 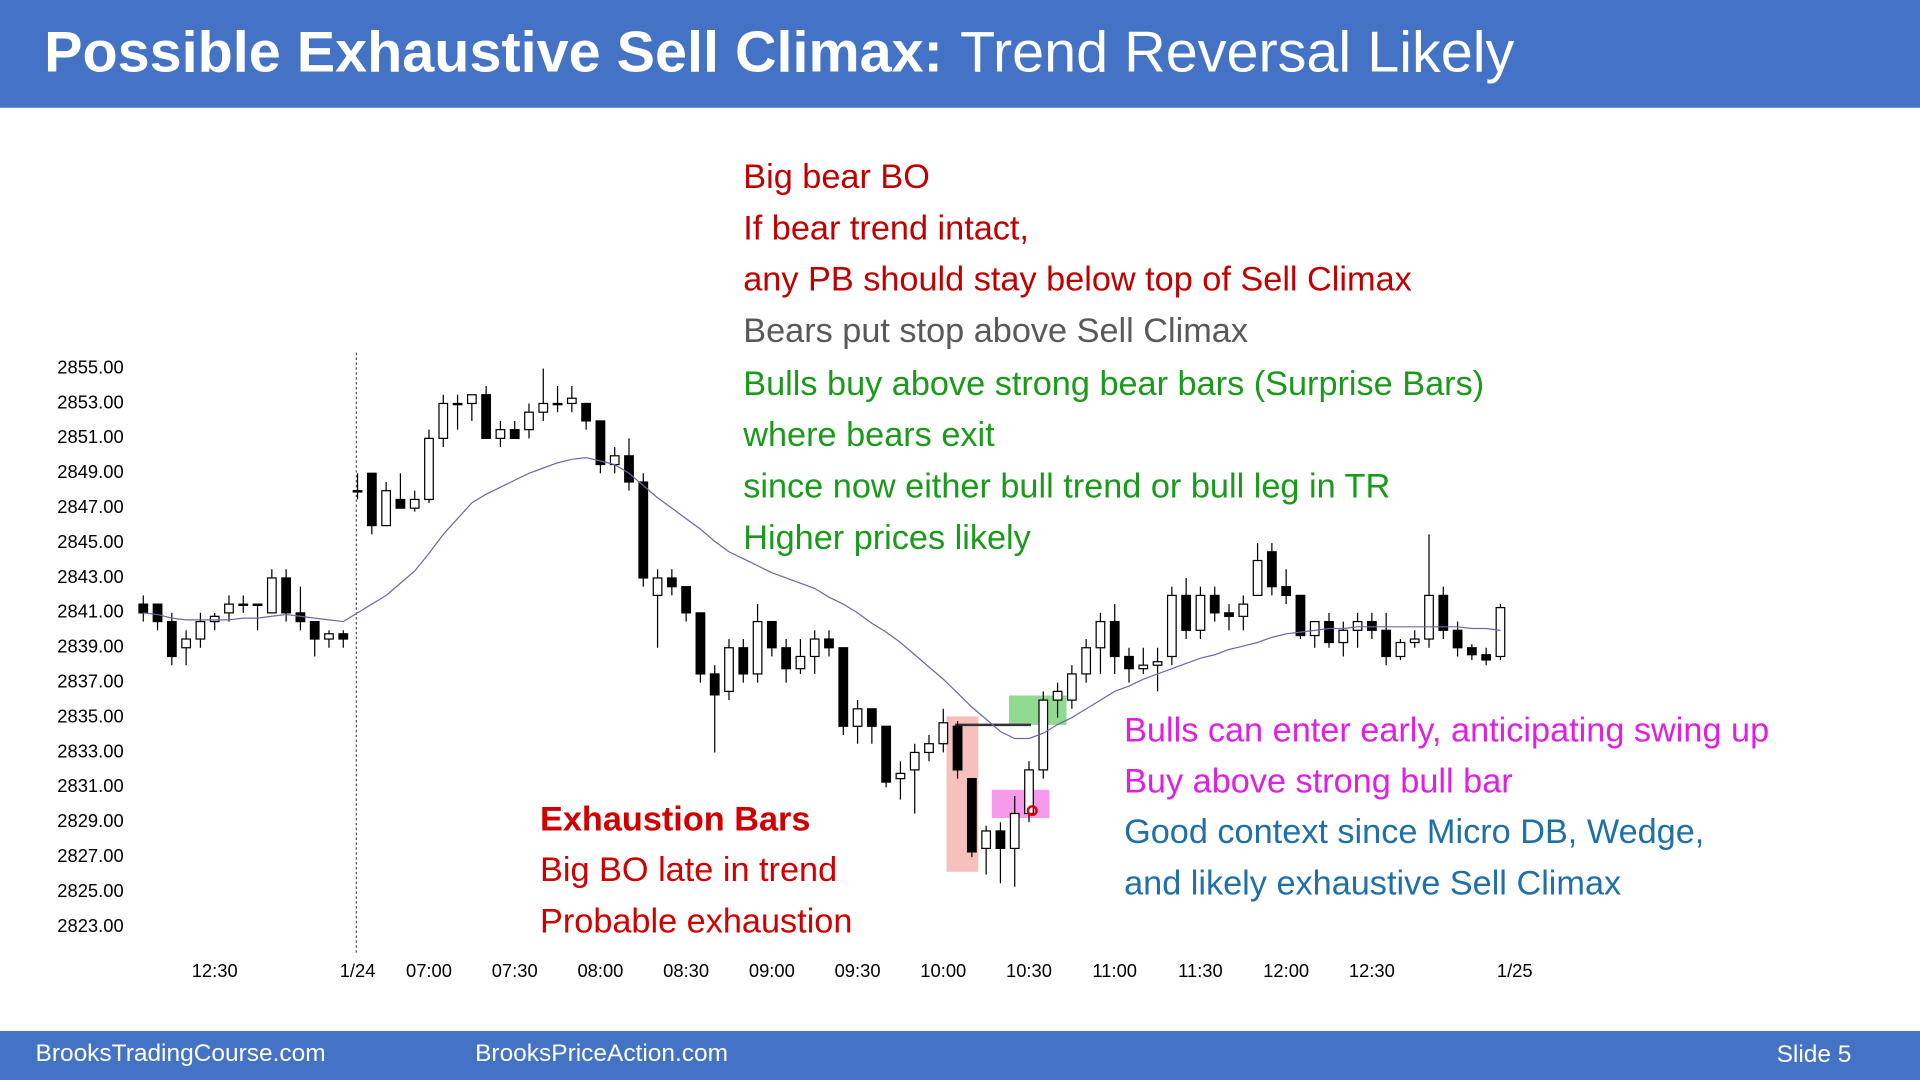 What do you see at coordinates (90, 925) in the screenshot?
I see `y-tick-label: 2823.00` at bounding box center [90, 925].